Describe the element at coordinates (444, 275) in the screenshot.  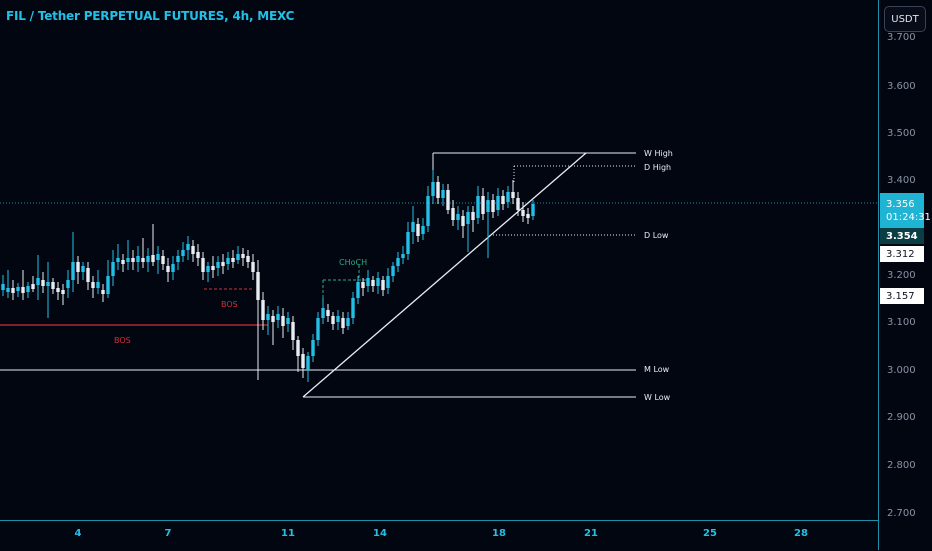
I see `trend-line` at that location.